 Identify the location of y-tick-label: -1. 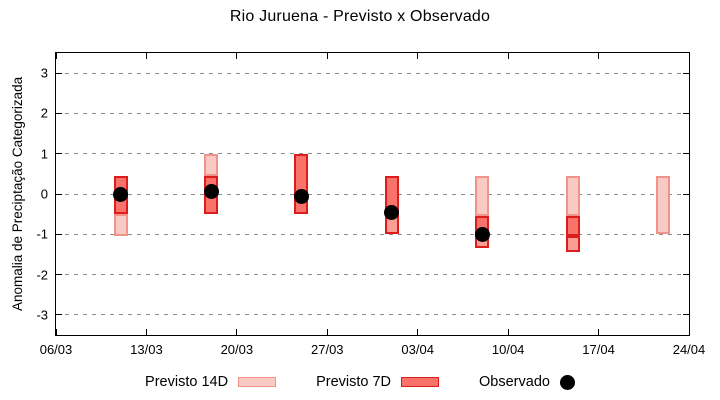
(42, 234).